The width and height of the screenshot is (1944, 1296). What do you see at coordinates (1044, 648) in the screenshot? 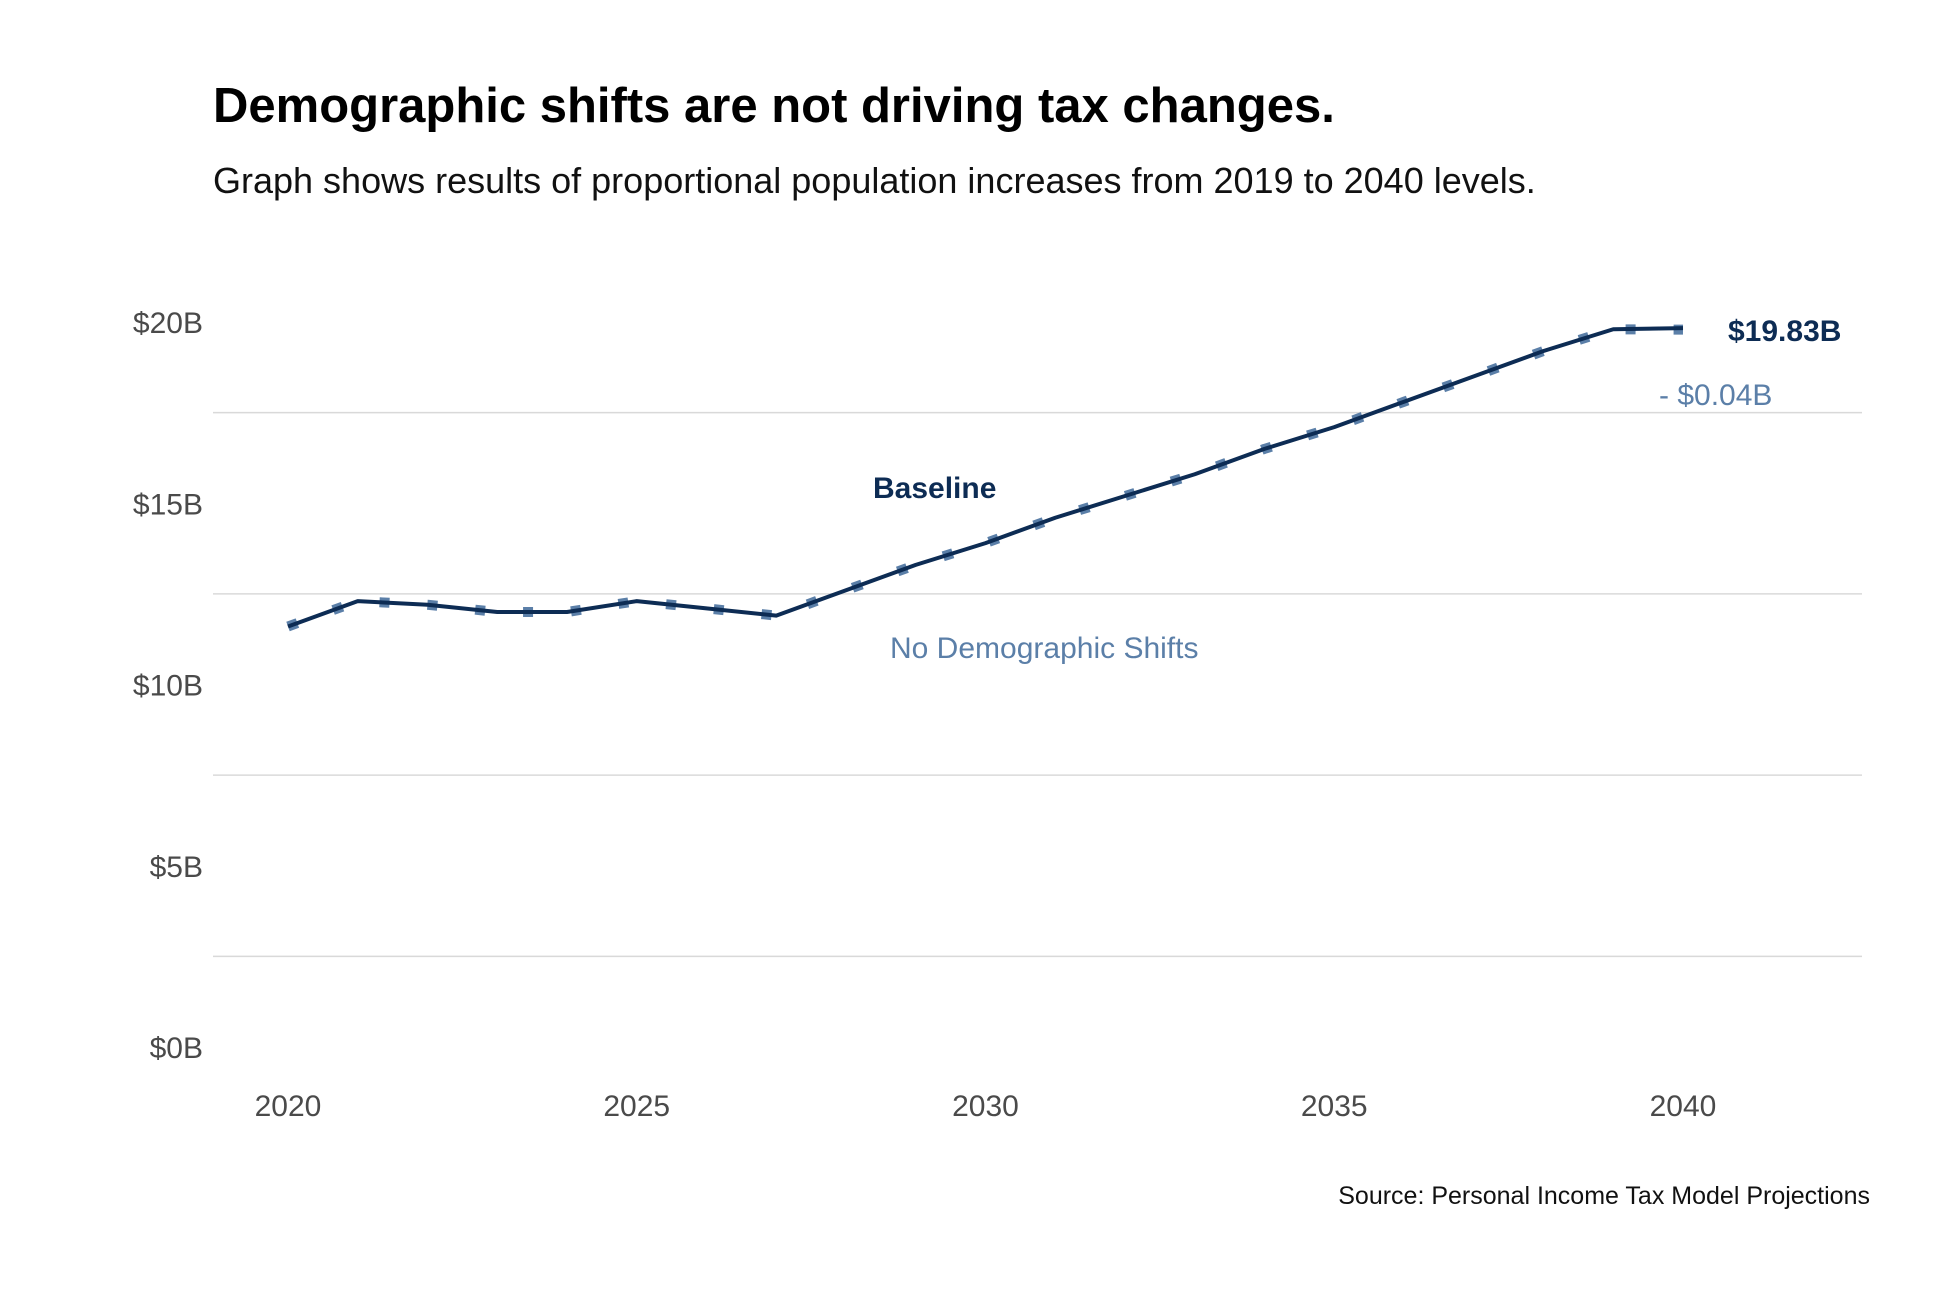
I see `series-label-no-demographic-shifts: No Demographic Shifts` at bounding box center [1044, 648].